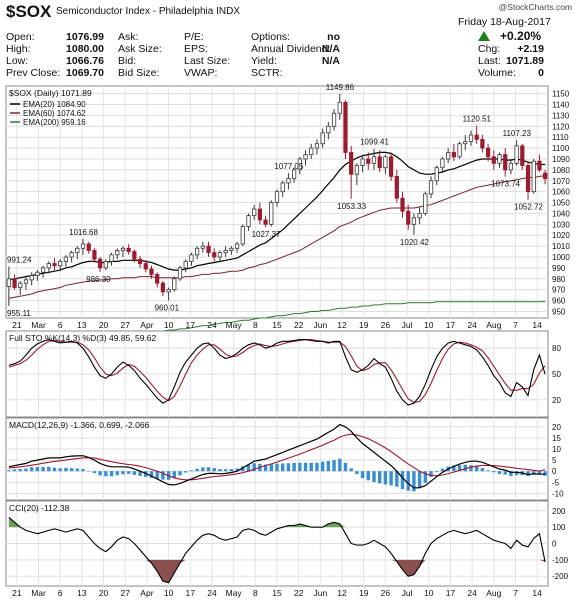 Image resolution: width=576 pixels, height=600 pixels. Describe the element at coordinates (561, 246) in the screenshot. I see `price-y-tick-label: 1010` at that location.